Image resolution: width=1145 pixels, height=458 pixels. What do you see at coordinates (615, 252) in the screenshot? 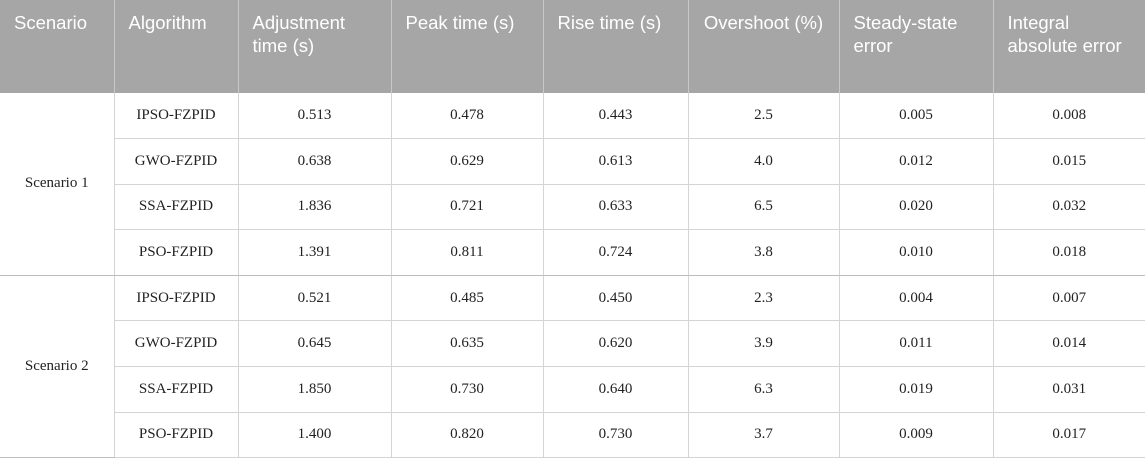
I see `rise-time-cell: 0.724` at bounding box center [615, 252].